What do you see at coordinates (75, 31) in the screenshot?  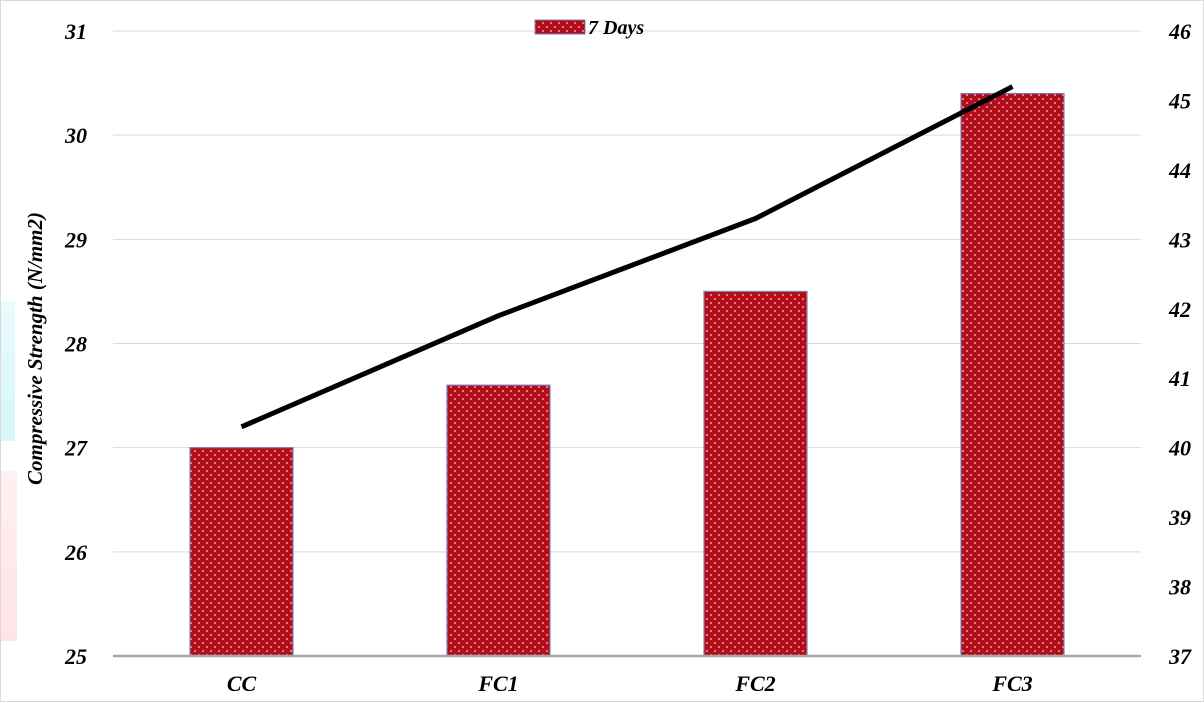 I see `y-tick-label-left: 31` at bounding box center [75, 31].